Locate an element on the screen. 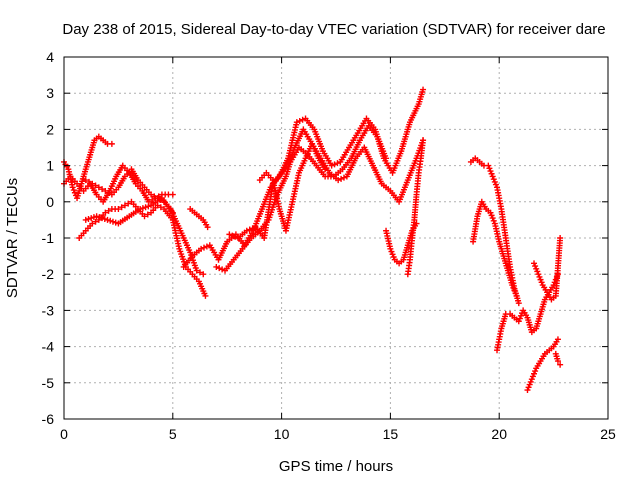 The height and width of the screenshot is (480, 640). x-tick-label: 15 is located at coordinates (391, 434).